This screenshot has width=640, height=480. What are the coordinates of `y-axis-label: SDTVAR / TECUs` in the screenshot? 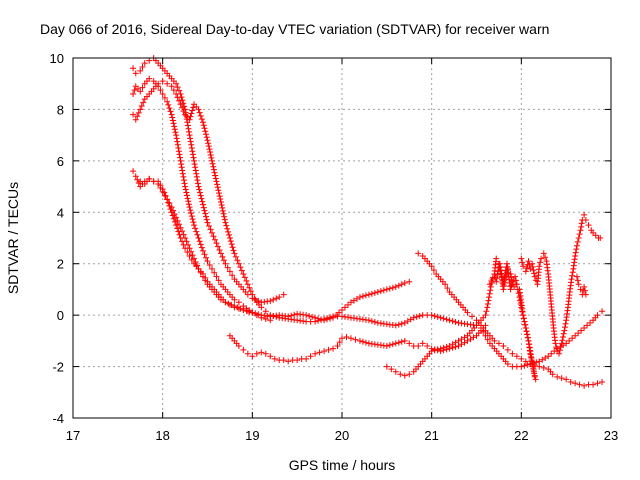 It's located at (13, 238).